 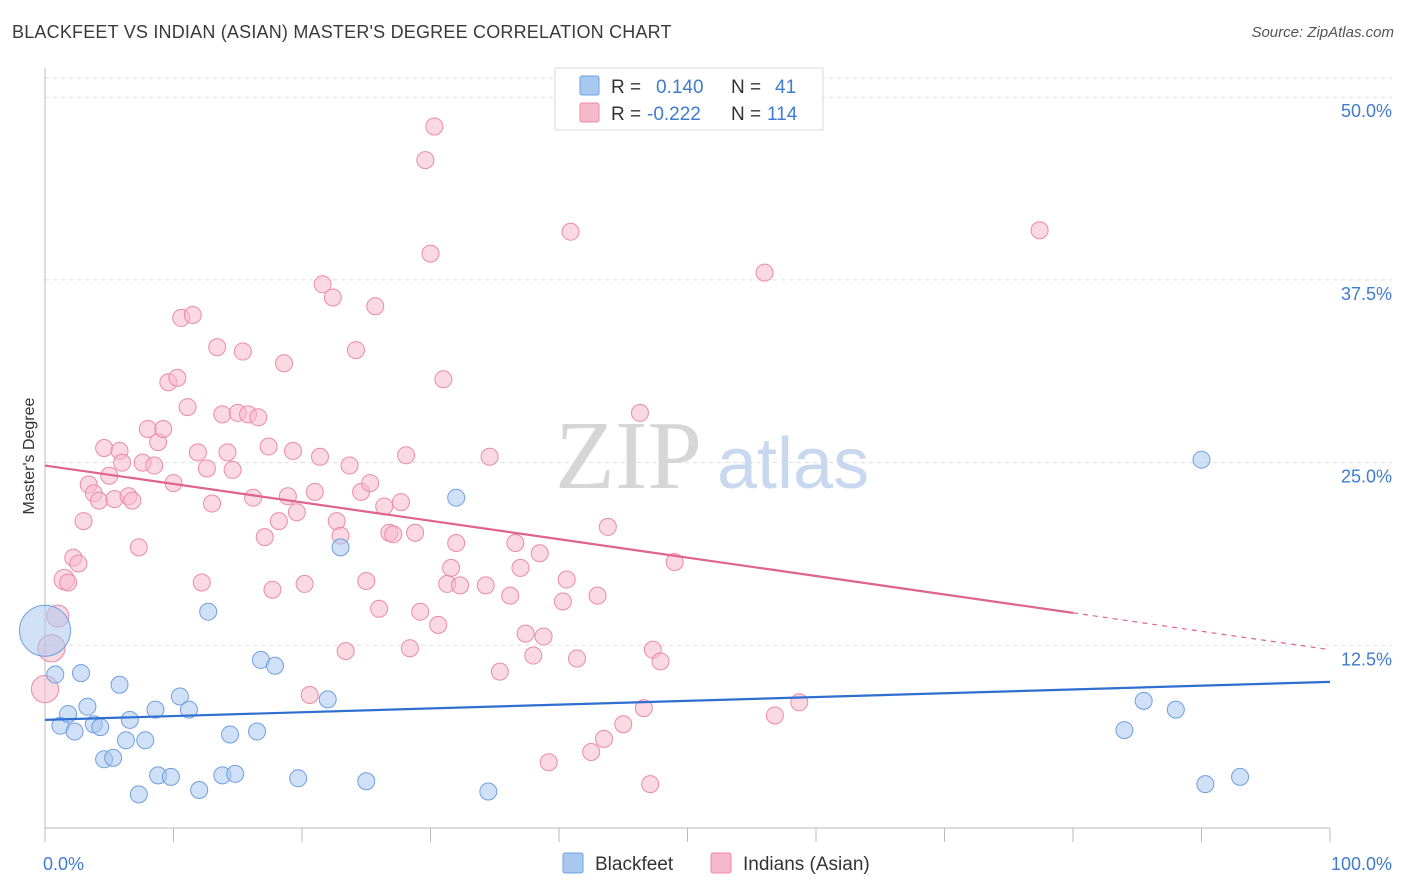 What do you see at coordinates (1366, 294) in the screenshot?
I see `y-tick-label: 37.5%` at bounding box center [1366, 294].